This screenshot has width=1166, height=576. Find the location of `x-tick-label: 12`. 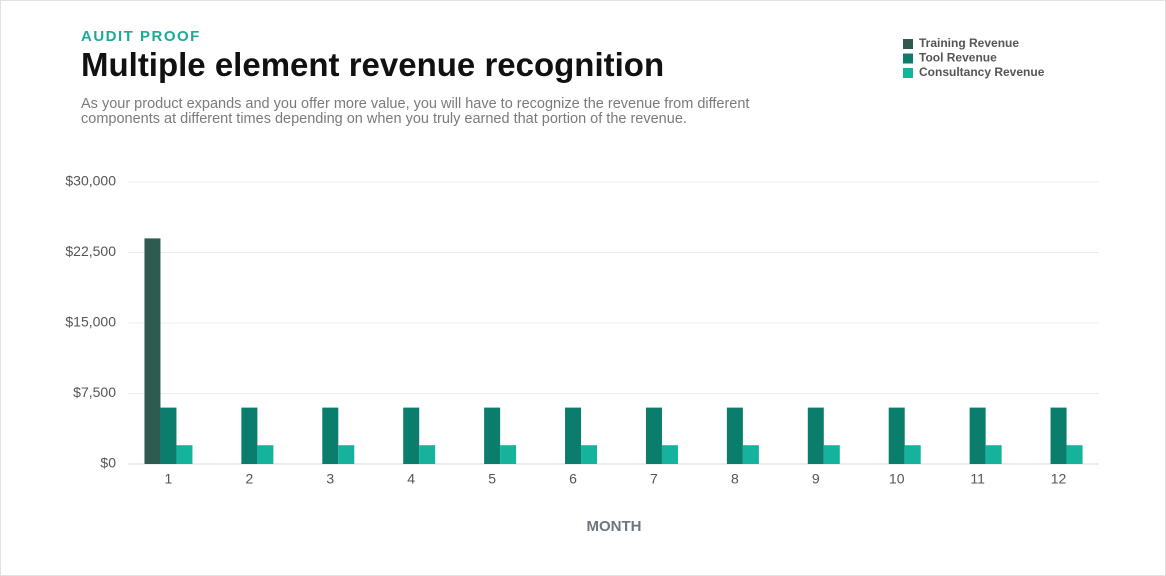

x-tick-label: 12 is located at coordinates (1059, 479).